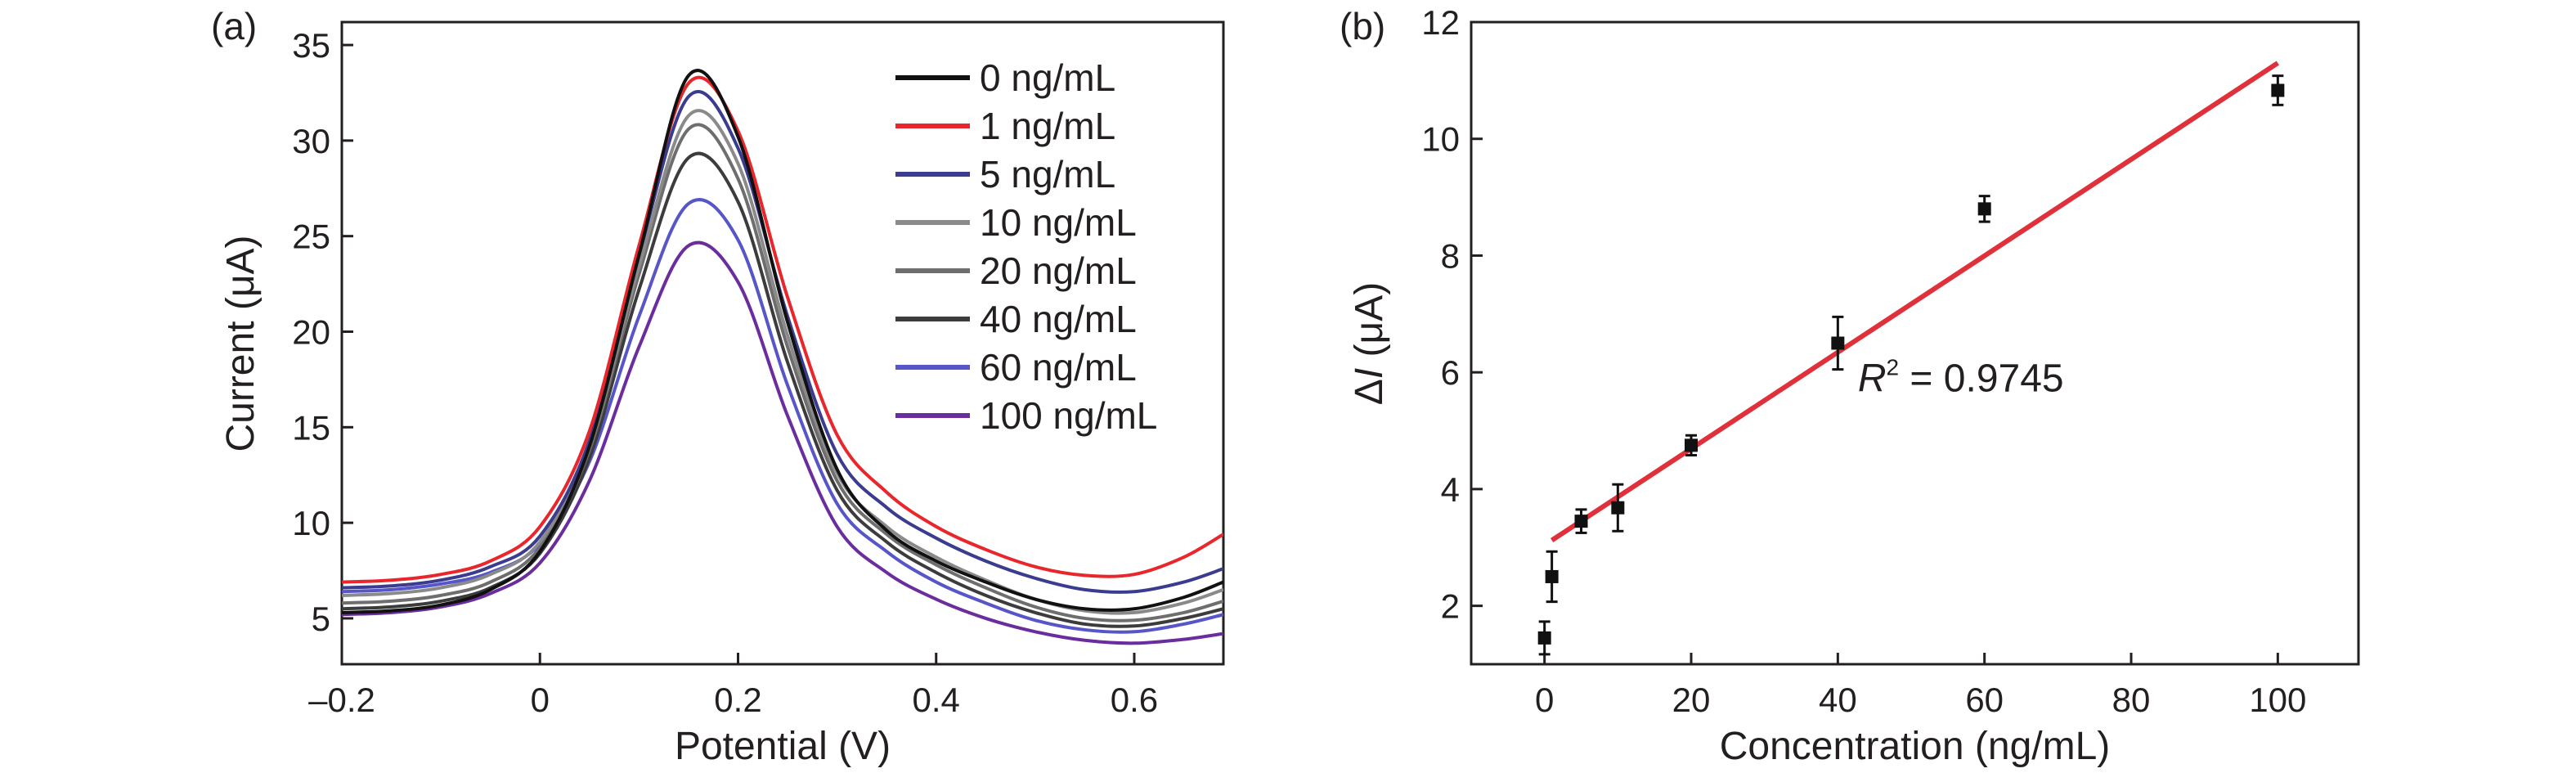  I want to click on r-symbol: R, so click(1873, 379).